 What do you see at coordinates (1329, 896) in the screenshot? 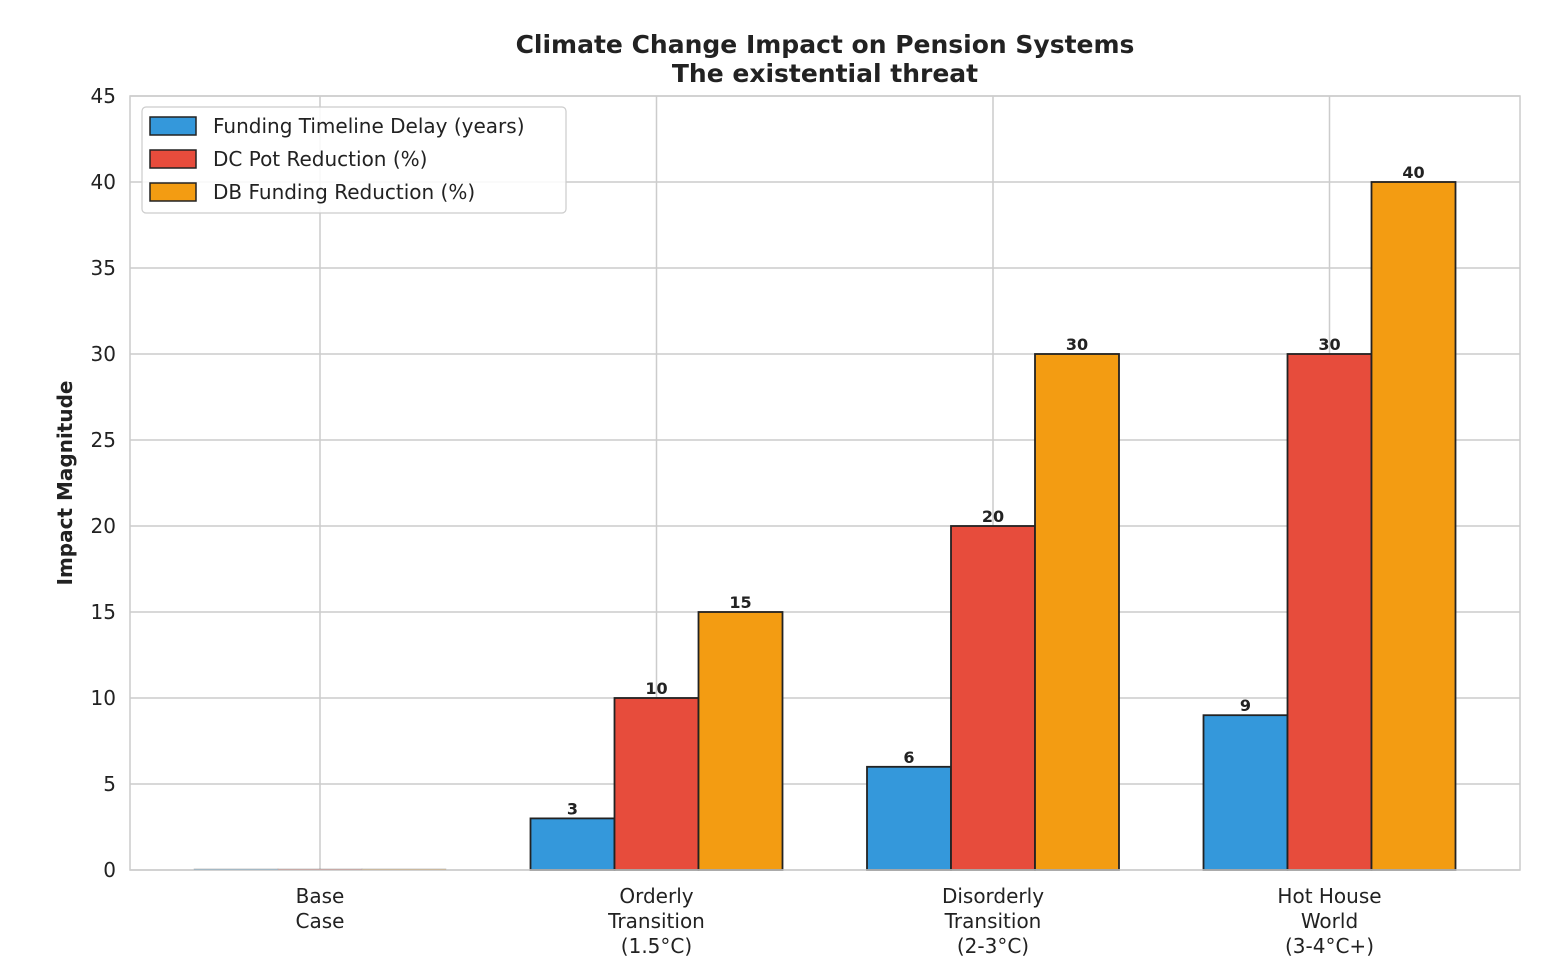
I see `x-tick-label: Hot House` at bounding box center [1329, 896].